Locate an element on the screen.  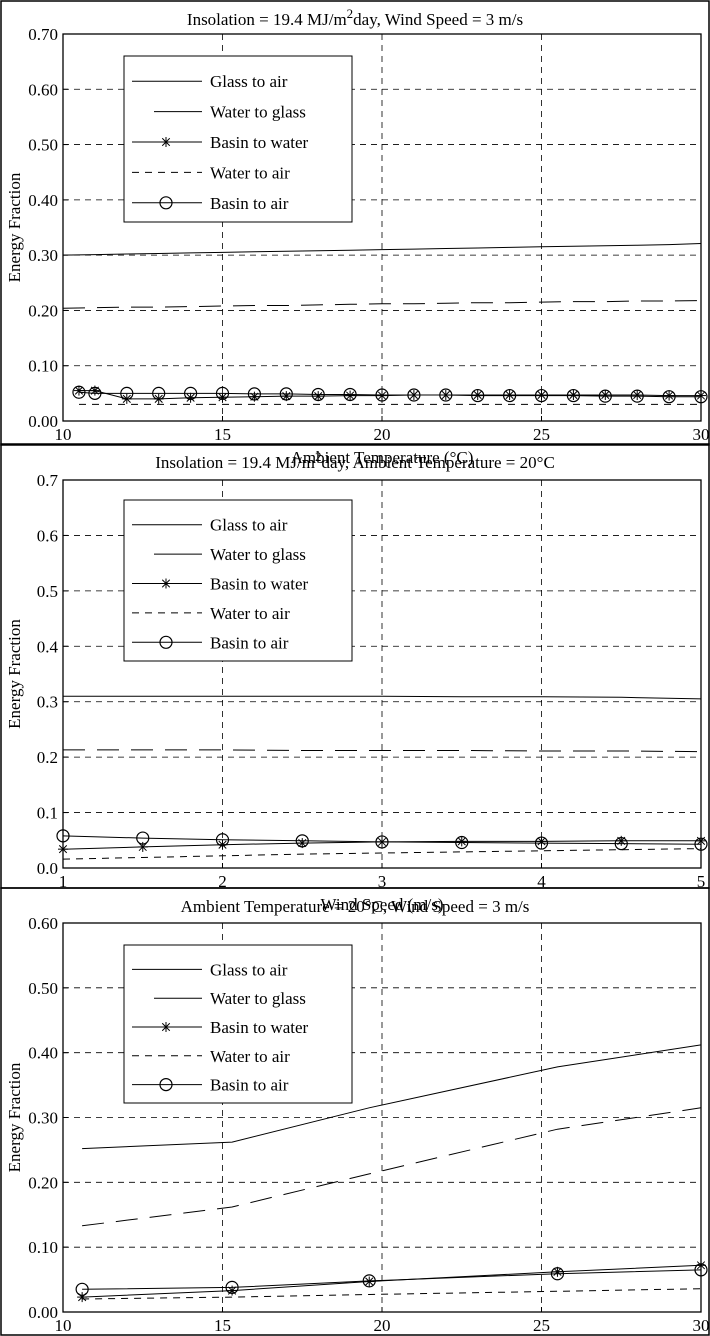
y-tick-label: 0.5 is located at coordinates (47, 591).